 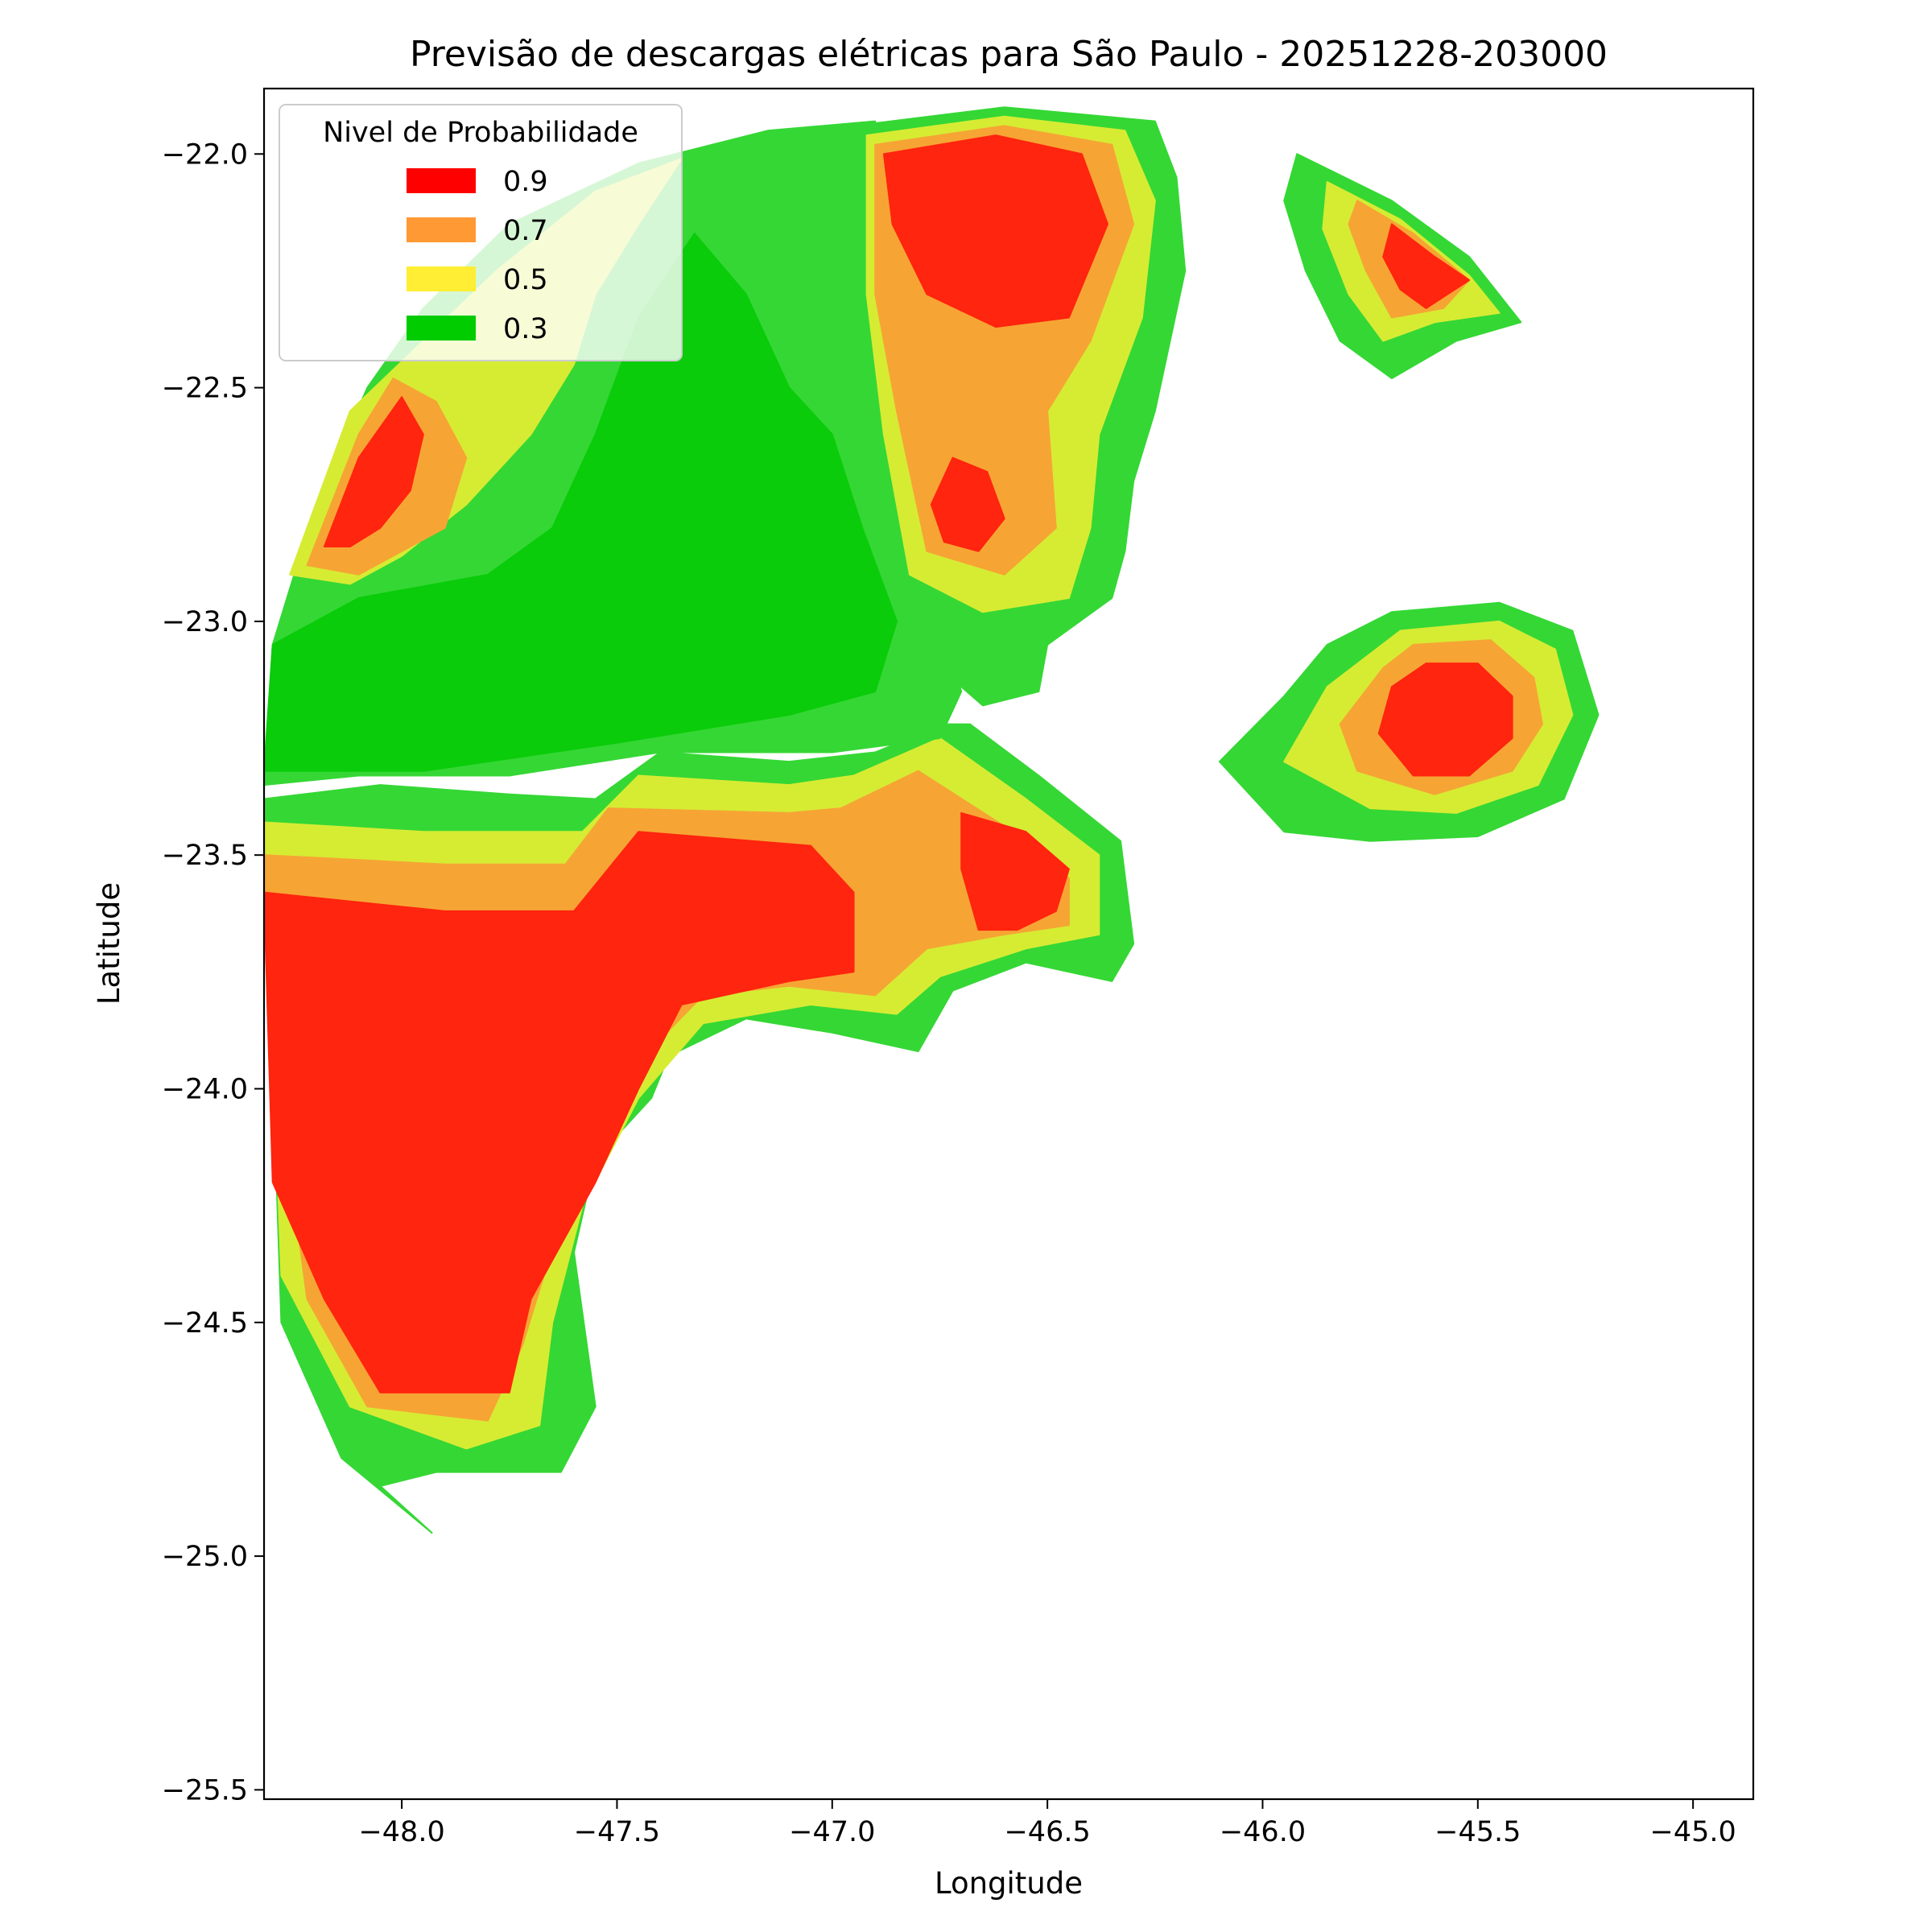 I want to click on x-tick-label: −46.5, so click(x=1047, y=1832).